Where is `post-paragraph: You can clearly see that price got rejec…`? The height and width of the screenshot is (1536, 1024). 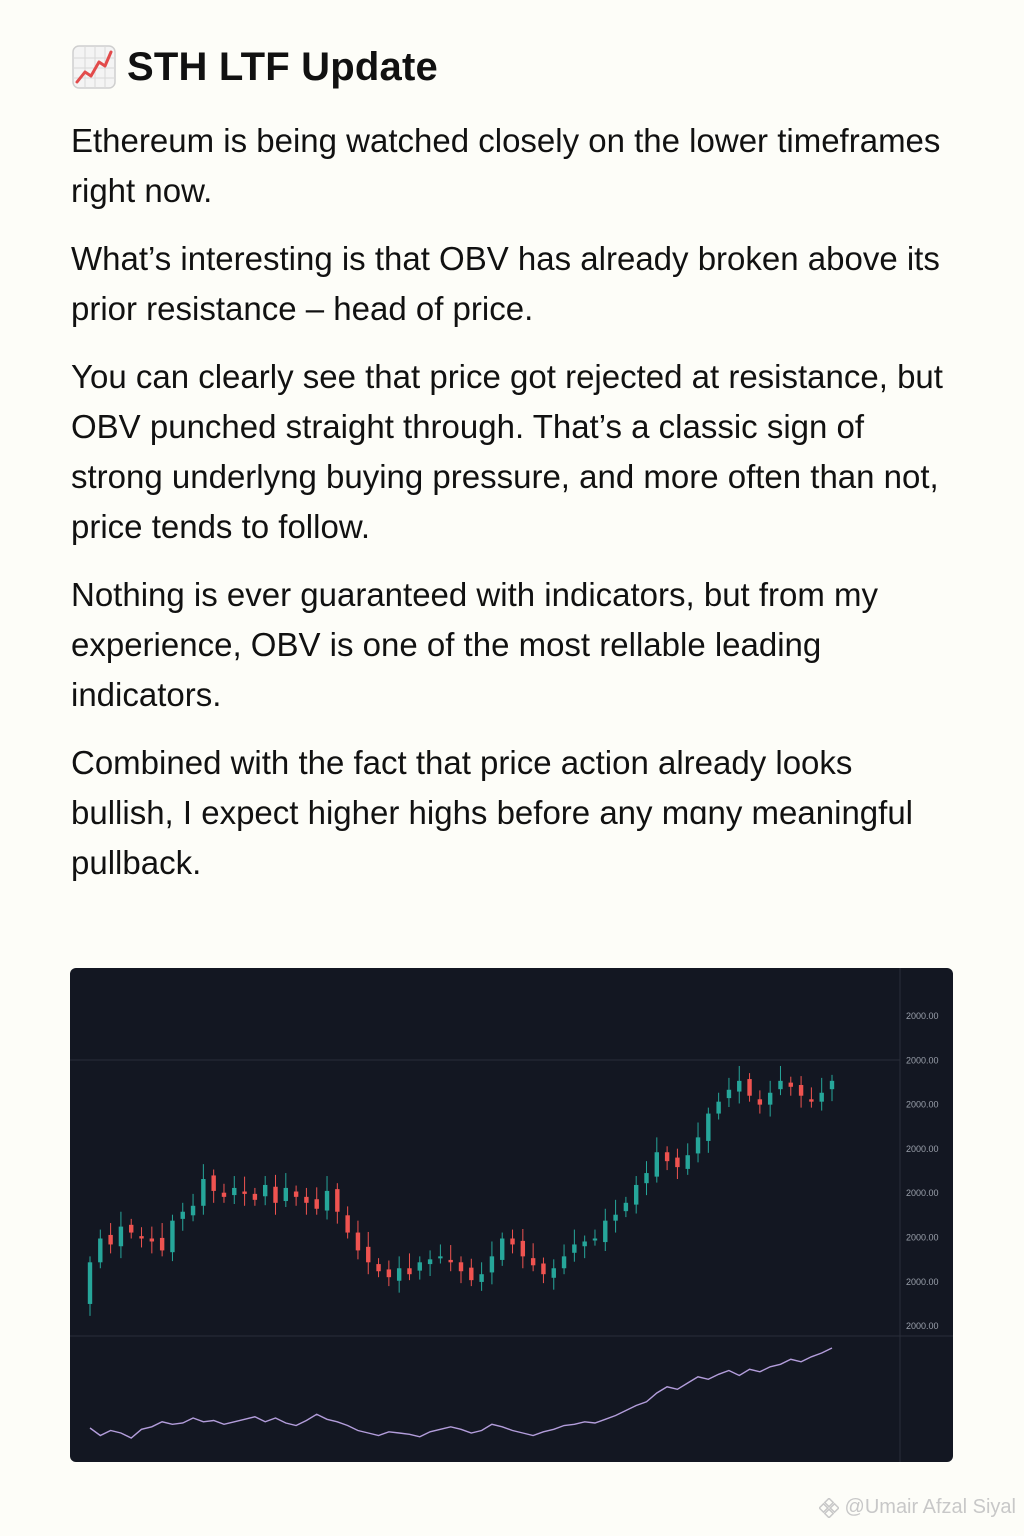
post-paragraph: You can clearly see that price got rejec… is located at coordinates (507, 451).